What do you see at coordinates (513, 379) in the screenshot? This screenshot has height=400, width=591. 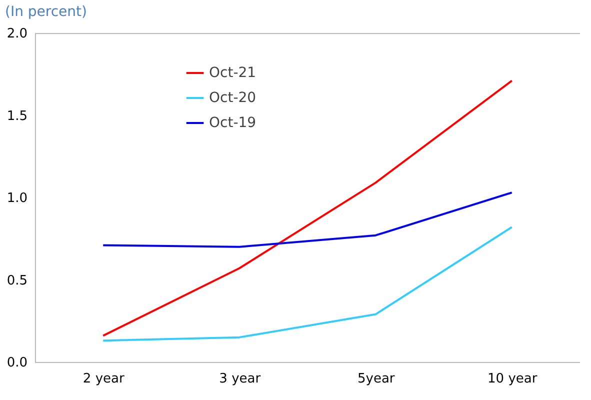 I see `x-tick-label: 10 year` at bounding box center [513, 379].